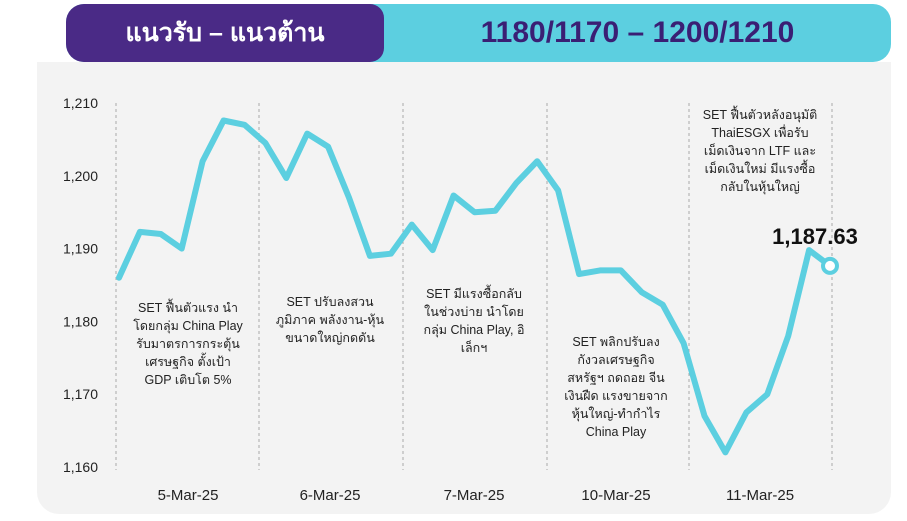  What do you see at coordinates (80, 176) in the screenshot?
I see `y-tick-label: 1,200` at bounding box center [80, 176].